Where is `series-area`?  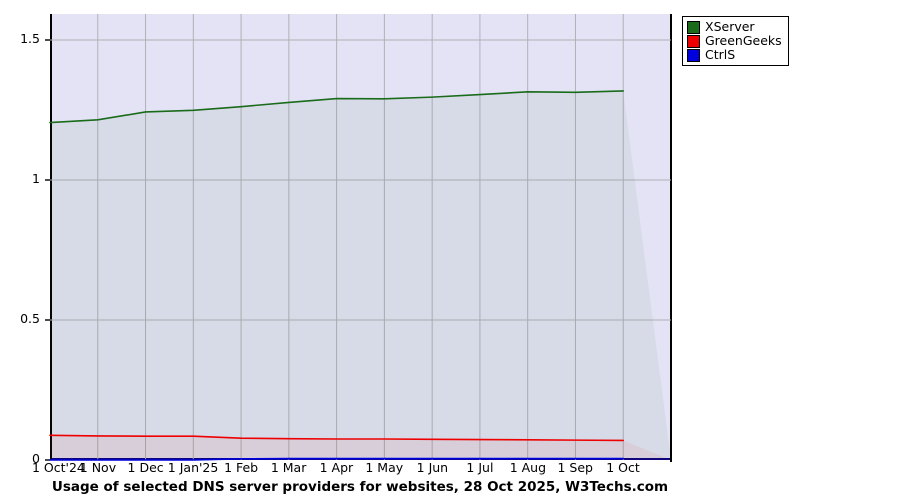
series-area is located at coordinates (360, 447).